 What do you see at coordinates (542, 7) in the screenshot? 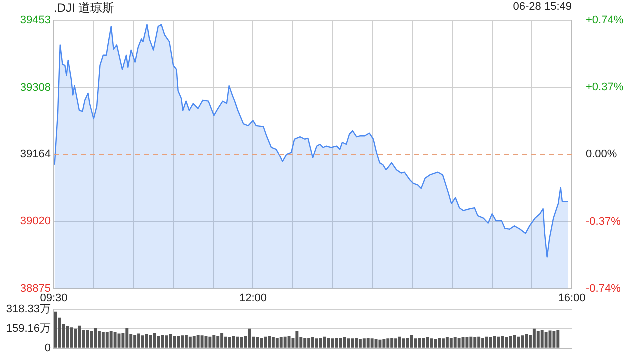
I see `text: 06-28 15:49` at bounding box center [542, 7].